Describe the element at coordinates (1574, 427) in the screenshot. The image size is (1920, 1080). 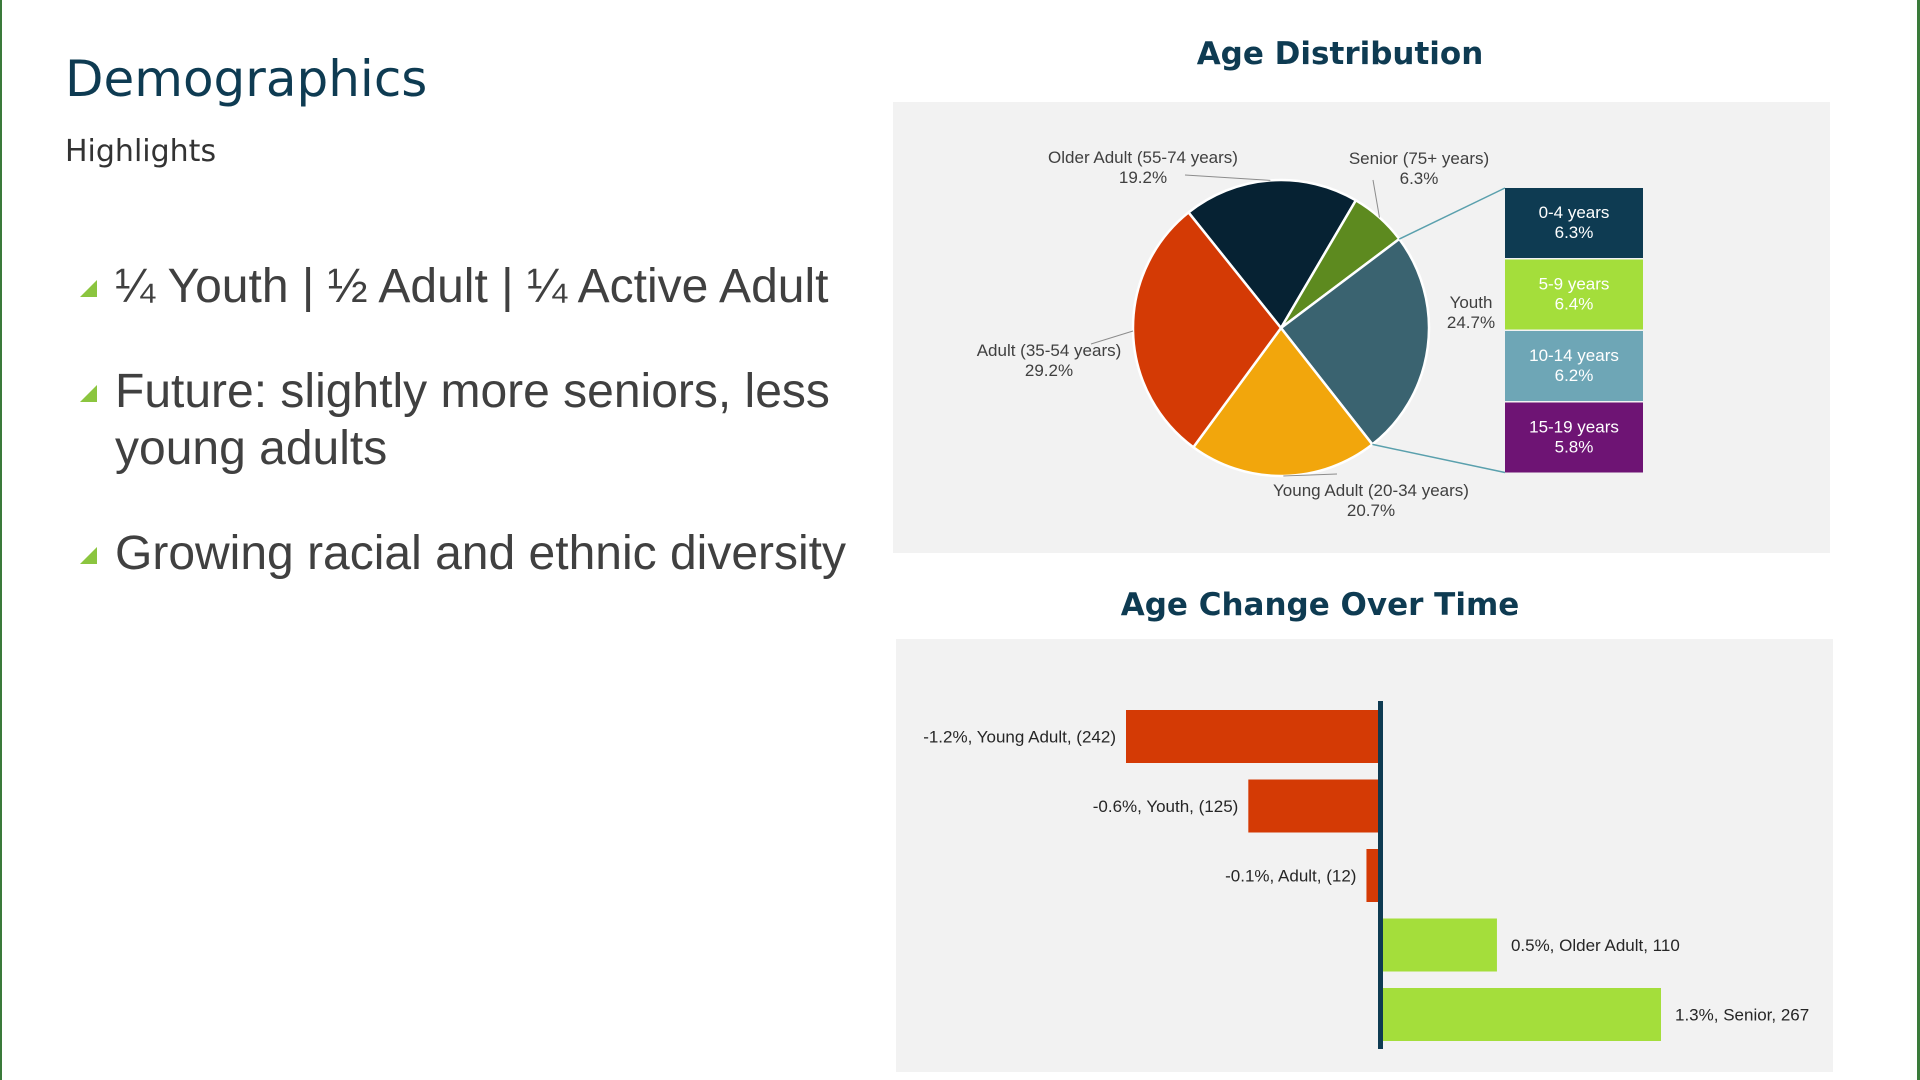
I see `breakdown-label-name: 15-19 years` at that location.